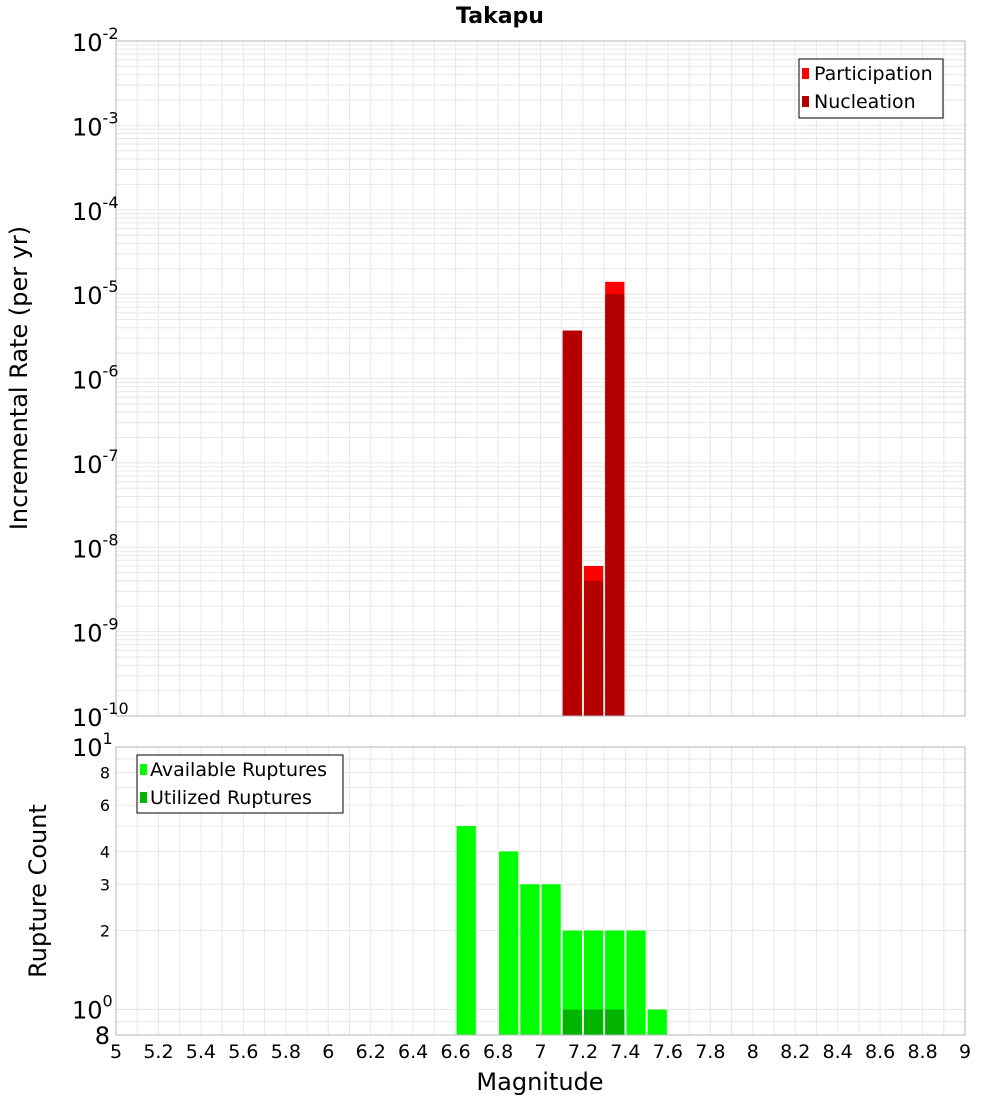  What do you see at coordinates (922, 1052) in the screenshot?
I see `x-tick-label: 8.8` at bounding box center [922, 1052].